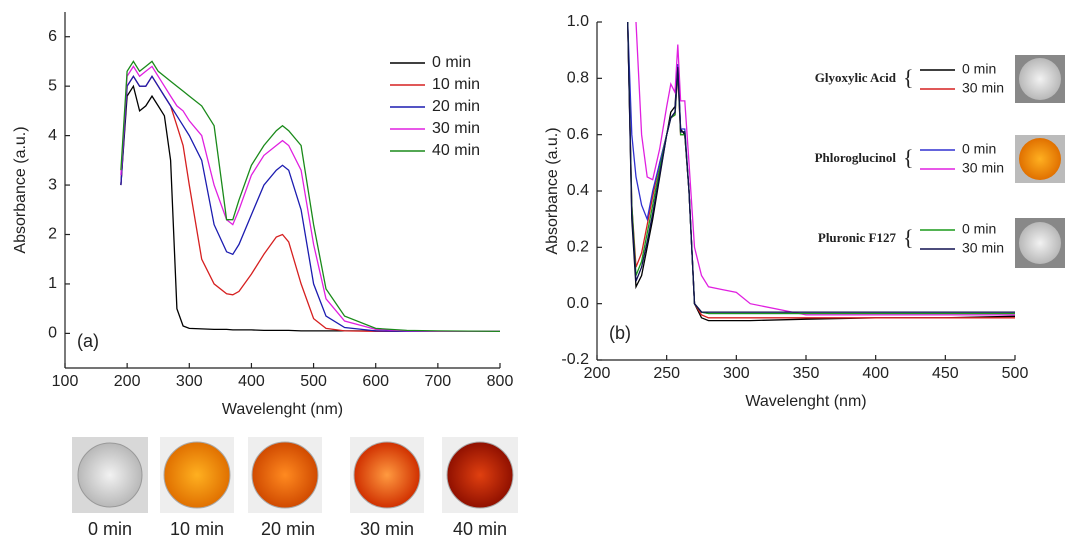 The width and height of the screenshot is (1067, 541). I want to click on y-tick-label: 2, so click(52, 234).